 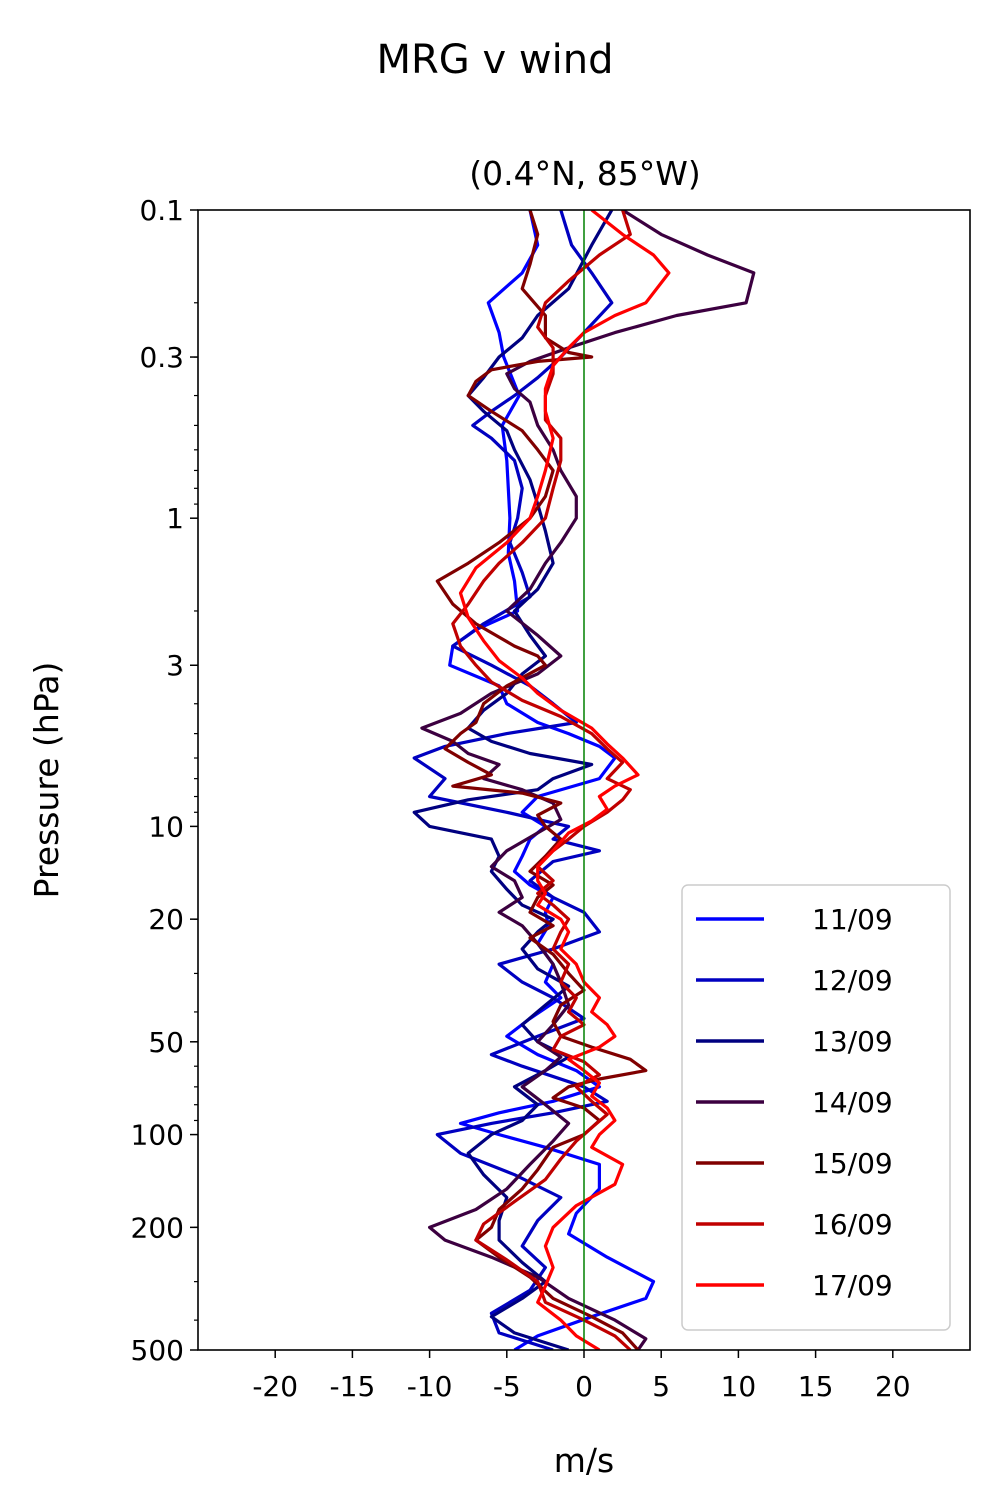 What do you see at coordinates (161, 210) in the screenshot?
I see `y-tick-label: 0.1` at bounding box center [161, 210].